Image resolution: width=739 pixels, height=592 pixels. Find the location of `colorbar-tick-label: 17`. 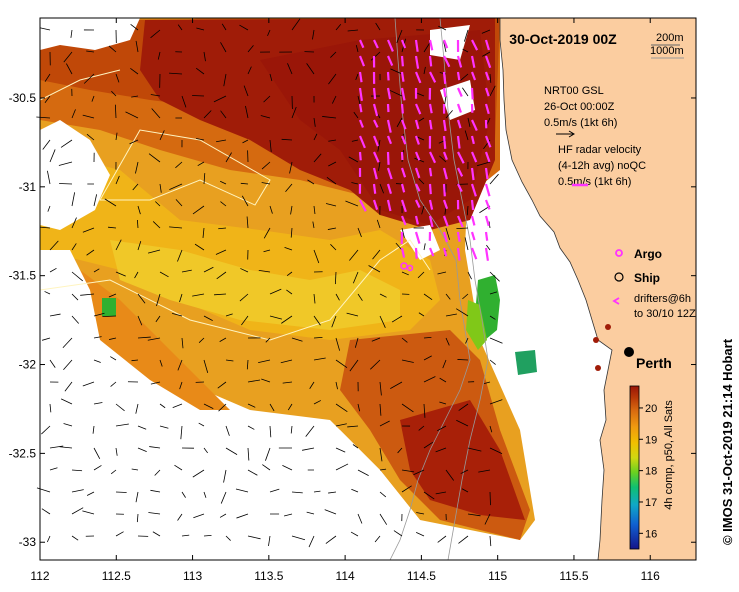

colorbar-tick-label: 17 is located at coordinates (651, 503).